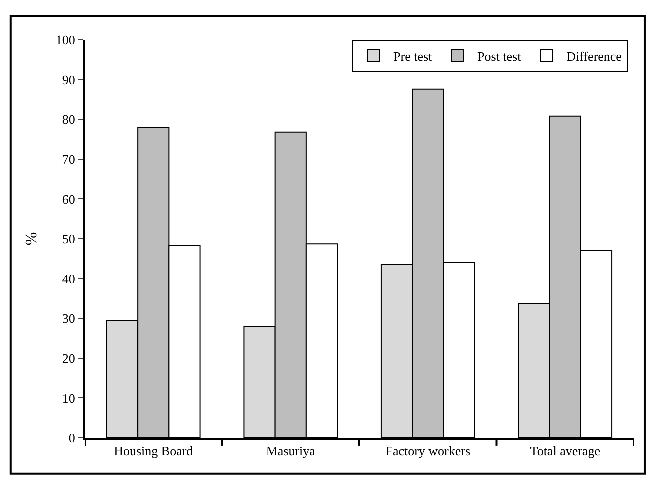 Image resolution: width=654 pixels, height=483 pixels. What do you see at coordinates (69, 199) in the screenshot?
I see `y-tick-label: 60` at bounding box center [69, 199].